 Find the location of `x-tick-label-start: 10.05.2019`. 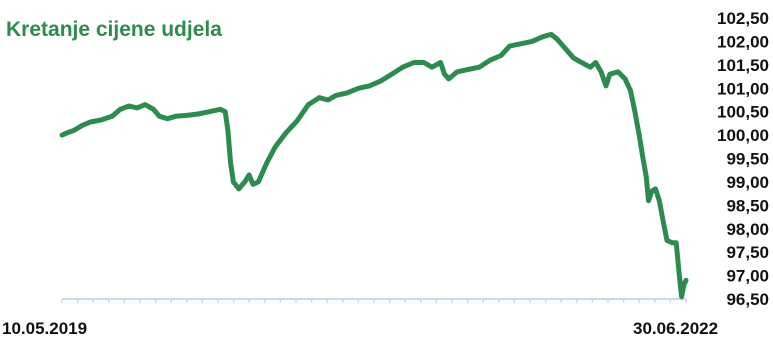

x-tick-label-start: 10.05.2019 is located at coordinates (44, 328).